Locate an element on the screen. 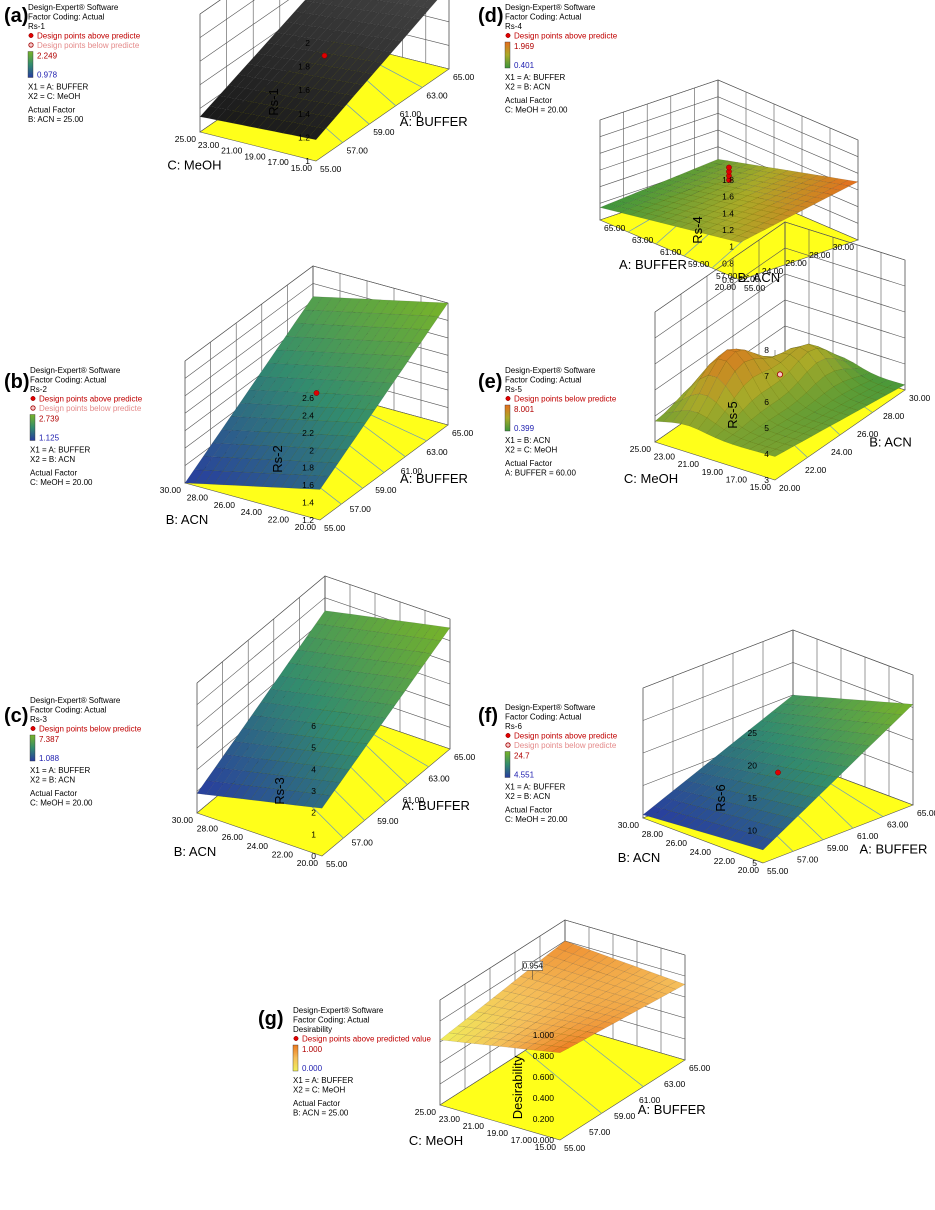 The width and height of the screenshot is (935, 1210). color-min: 4.551 is located at coordinates (524, 775).